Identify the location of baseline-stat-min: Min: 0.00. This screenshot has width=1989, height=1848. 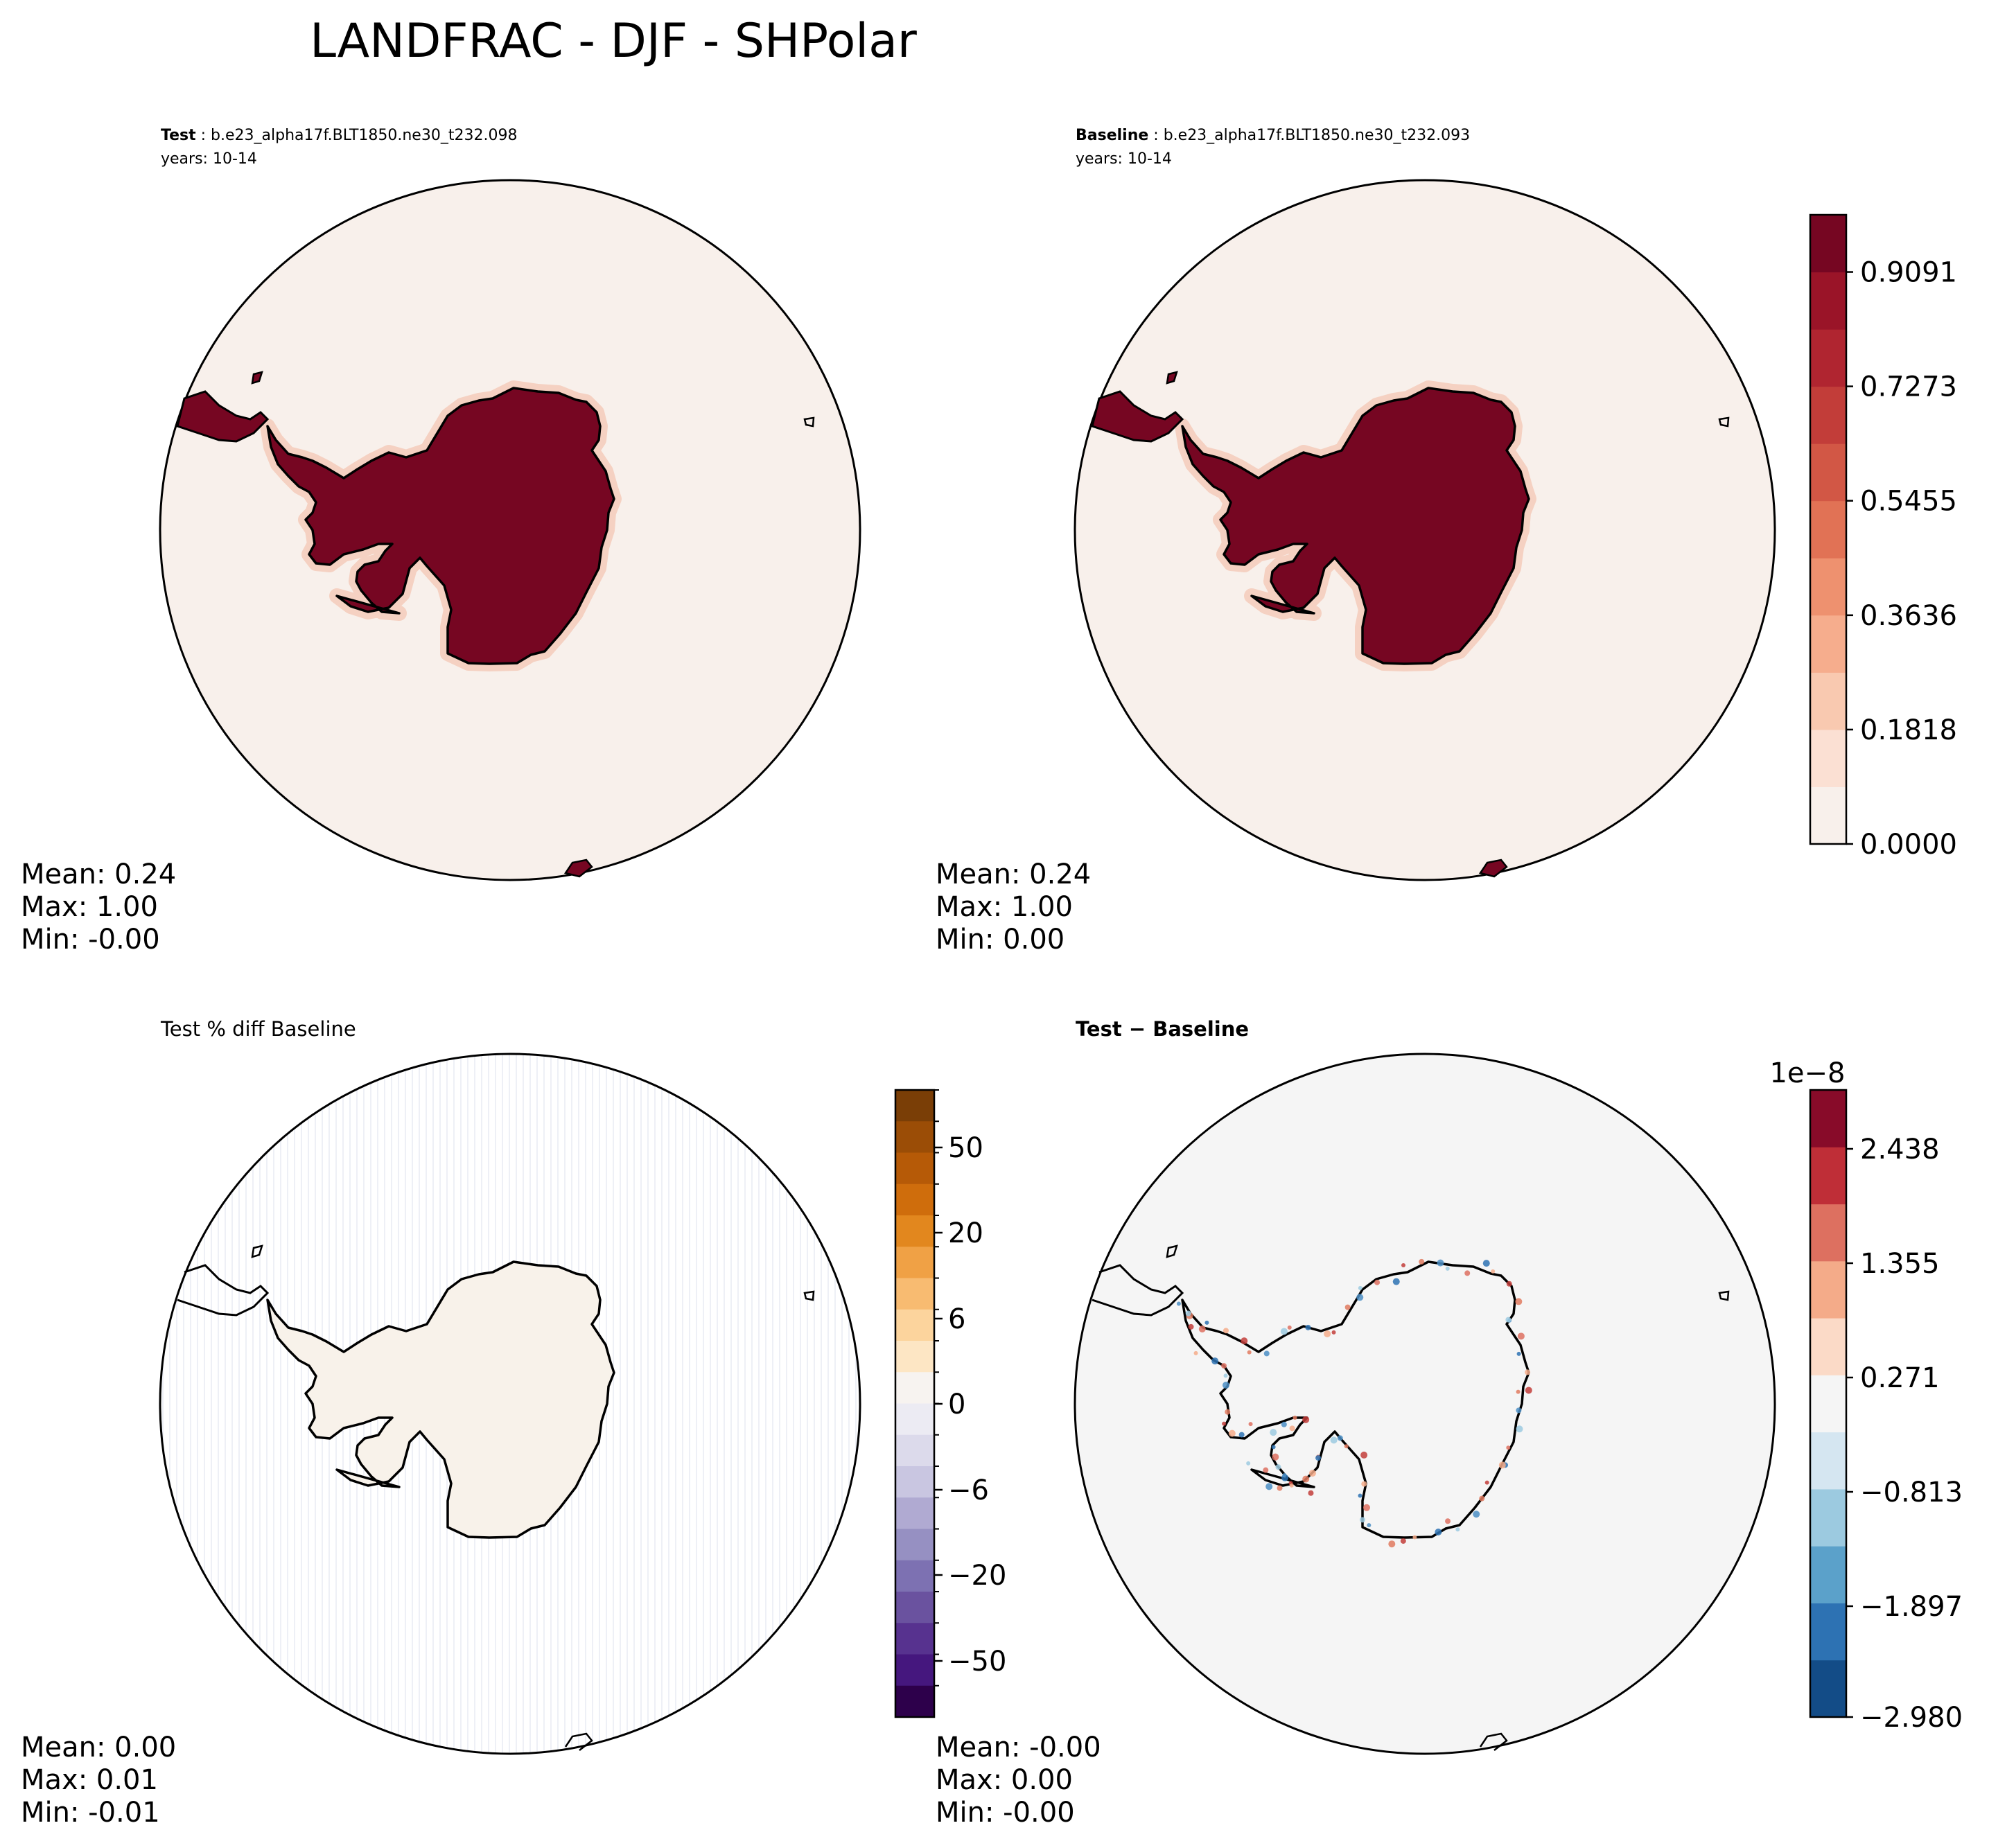
(1000, 940).